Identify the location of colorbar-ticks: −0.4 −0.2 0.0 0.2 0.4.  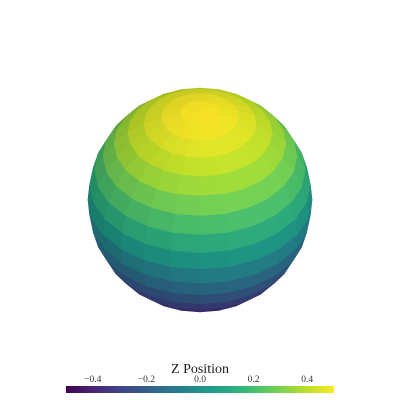
(198, 380).